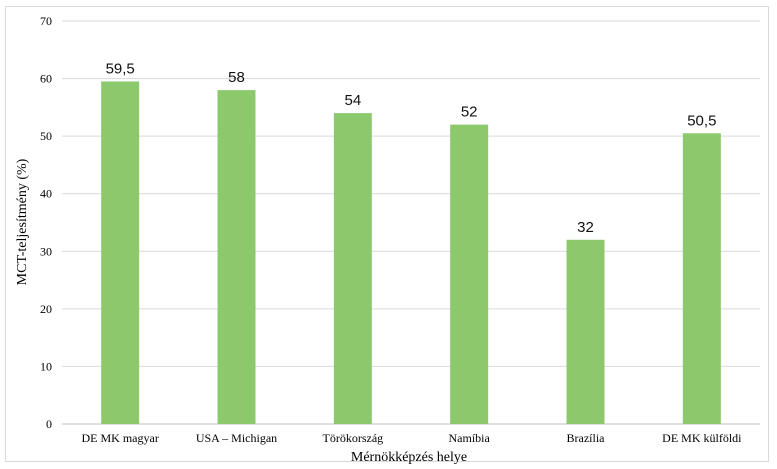 Image resolution: width=777 pixels, height=469 pixels. Describe the element at coordinates (120, 438) in the screenshot. I see `x-tick-label: DE MK magyar` at that location.